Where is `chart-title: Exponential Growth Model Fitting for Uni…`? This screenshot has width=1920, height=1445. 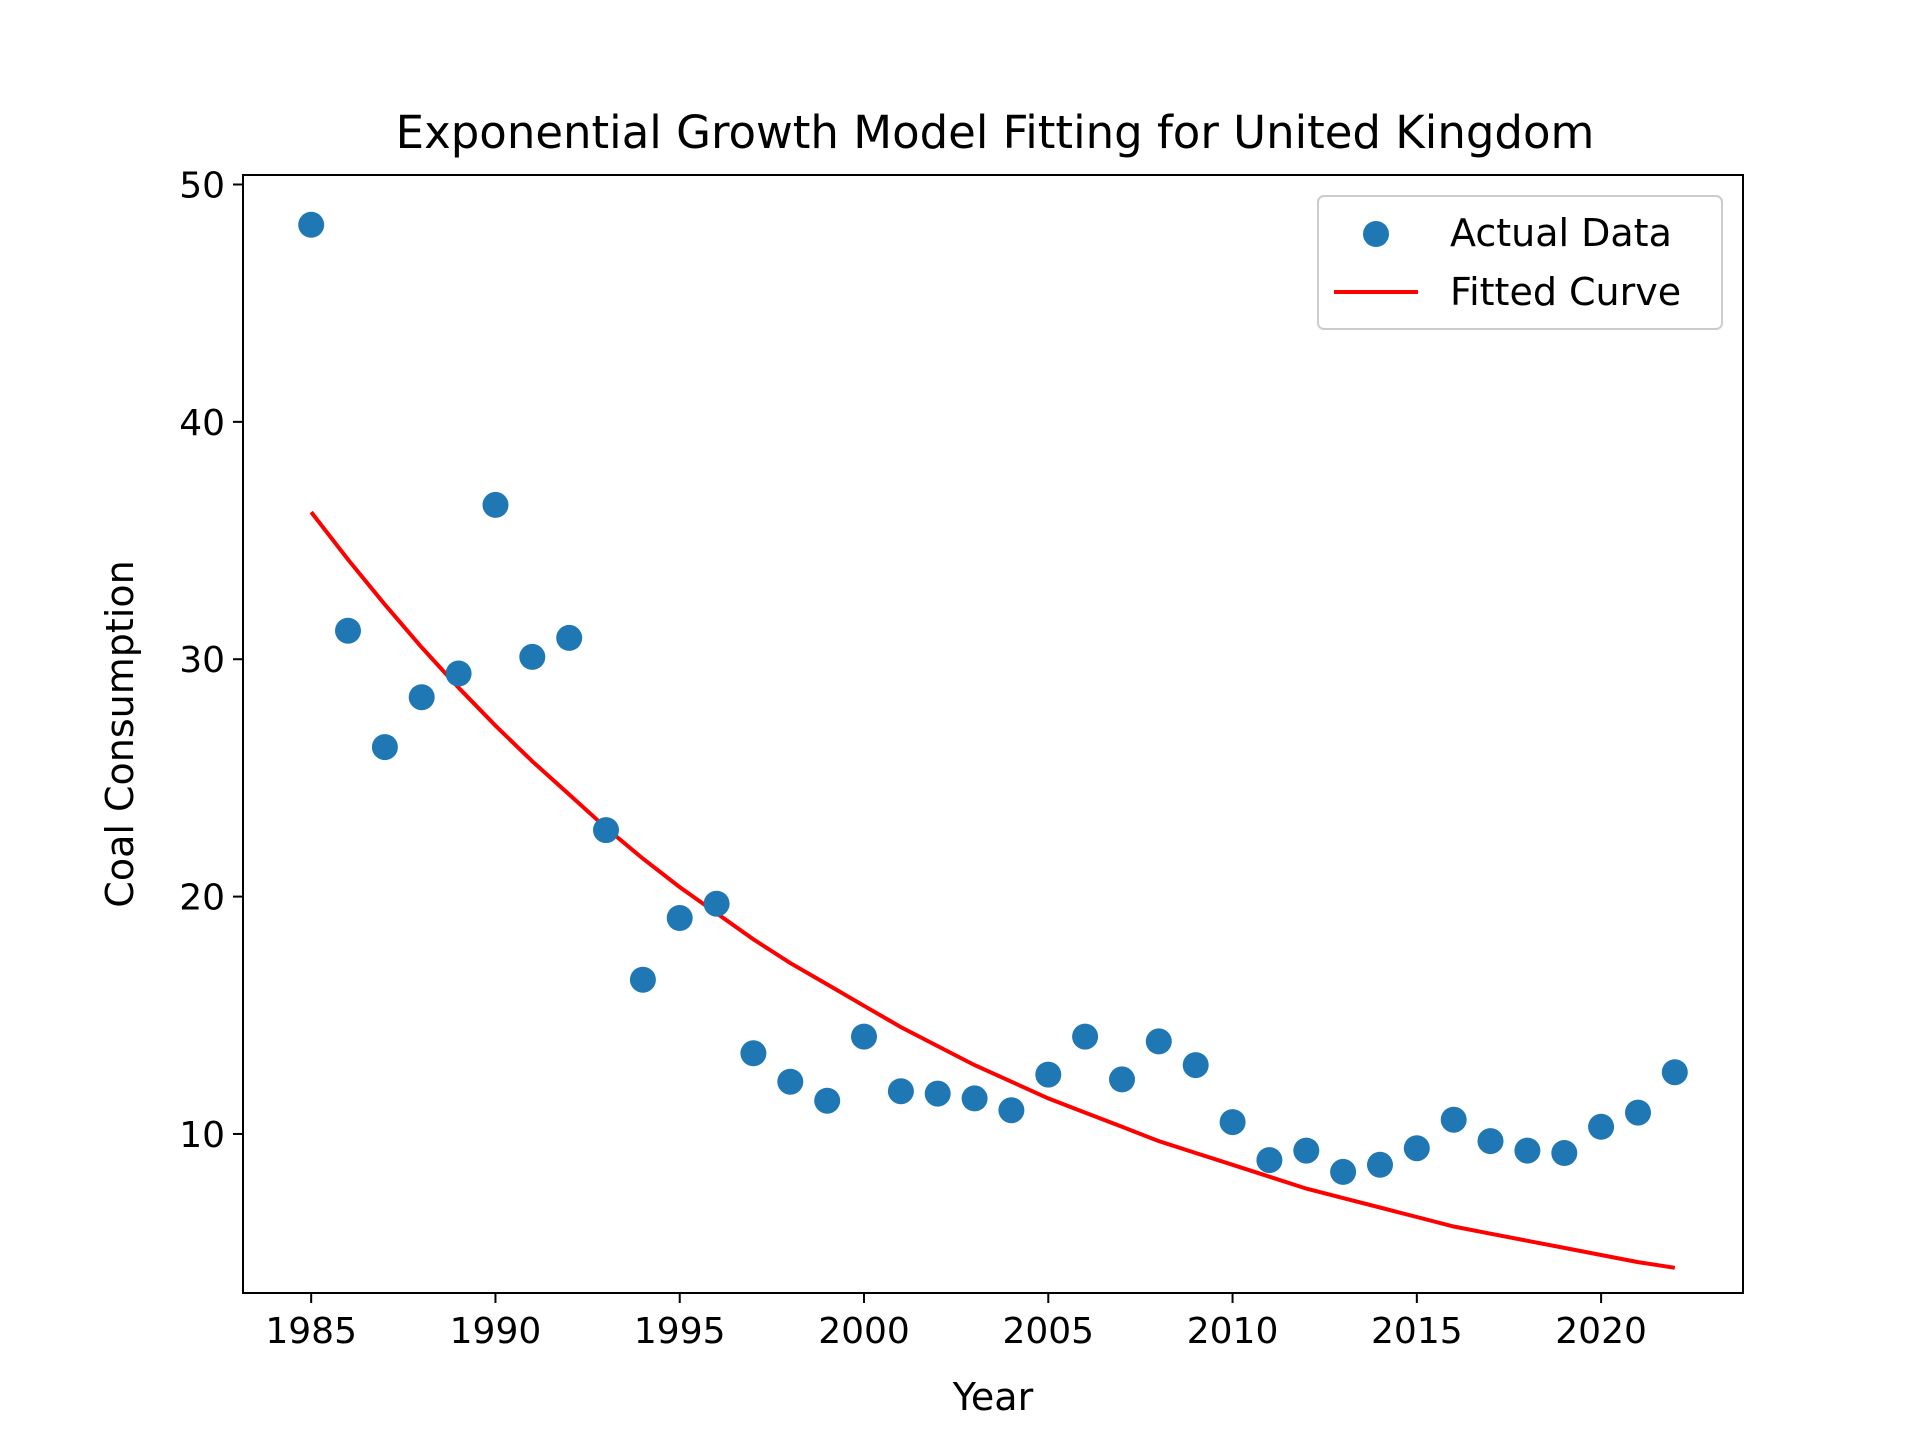 chart-title: Exponential Growth Model Fitting for Uni… is located at coordinates (995, 132).